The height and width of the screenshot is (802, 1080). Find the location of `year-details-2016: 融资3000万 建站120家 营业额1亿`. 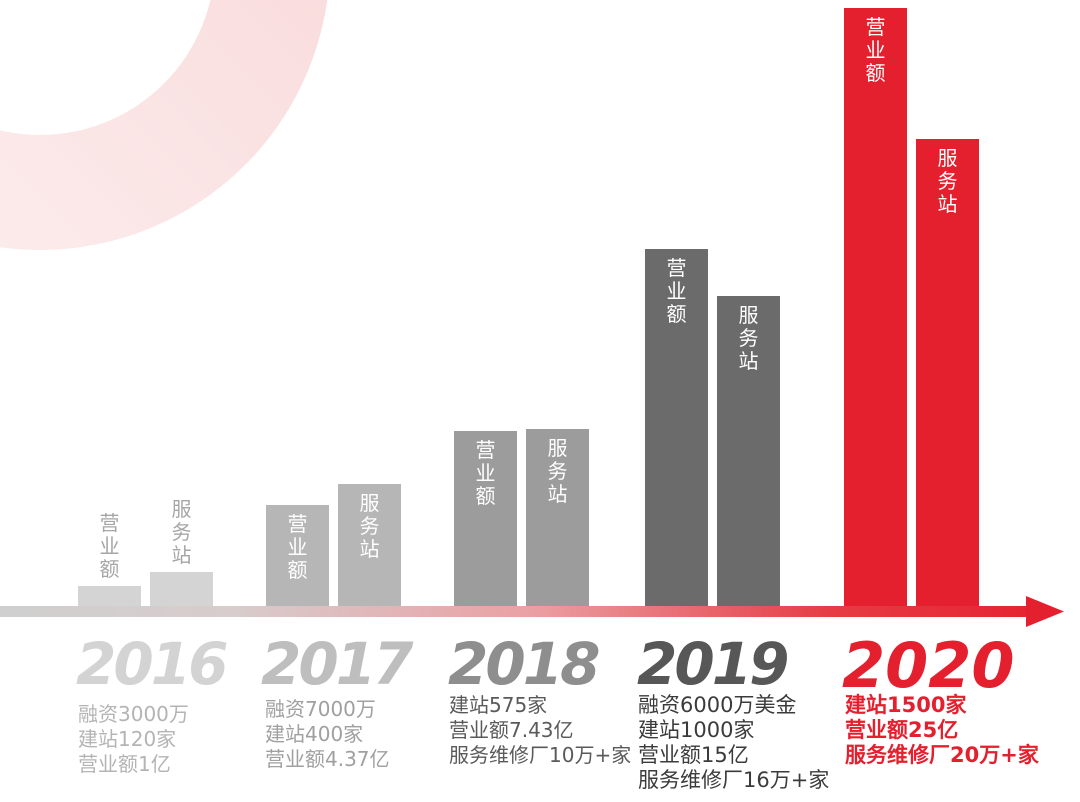

year-details-2016: 融资3000万 建站120家 营业额1亿 is located at coordinates (133, 739).